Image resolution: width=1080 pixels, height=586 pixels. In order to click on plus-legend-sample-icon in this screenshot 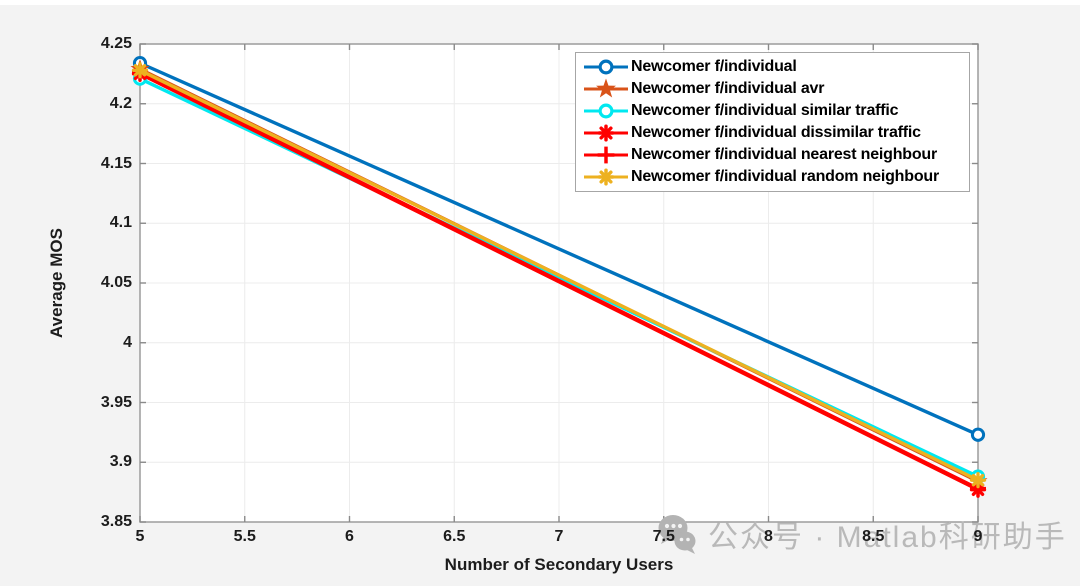, I will do `click(606, 155)`.